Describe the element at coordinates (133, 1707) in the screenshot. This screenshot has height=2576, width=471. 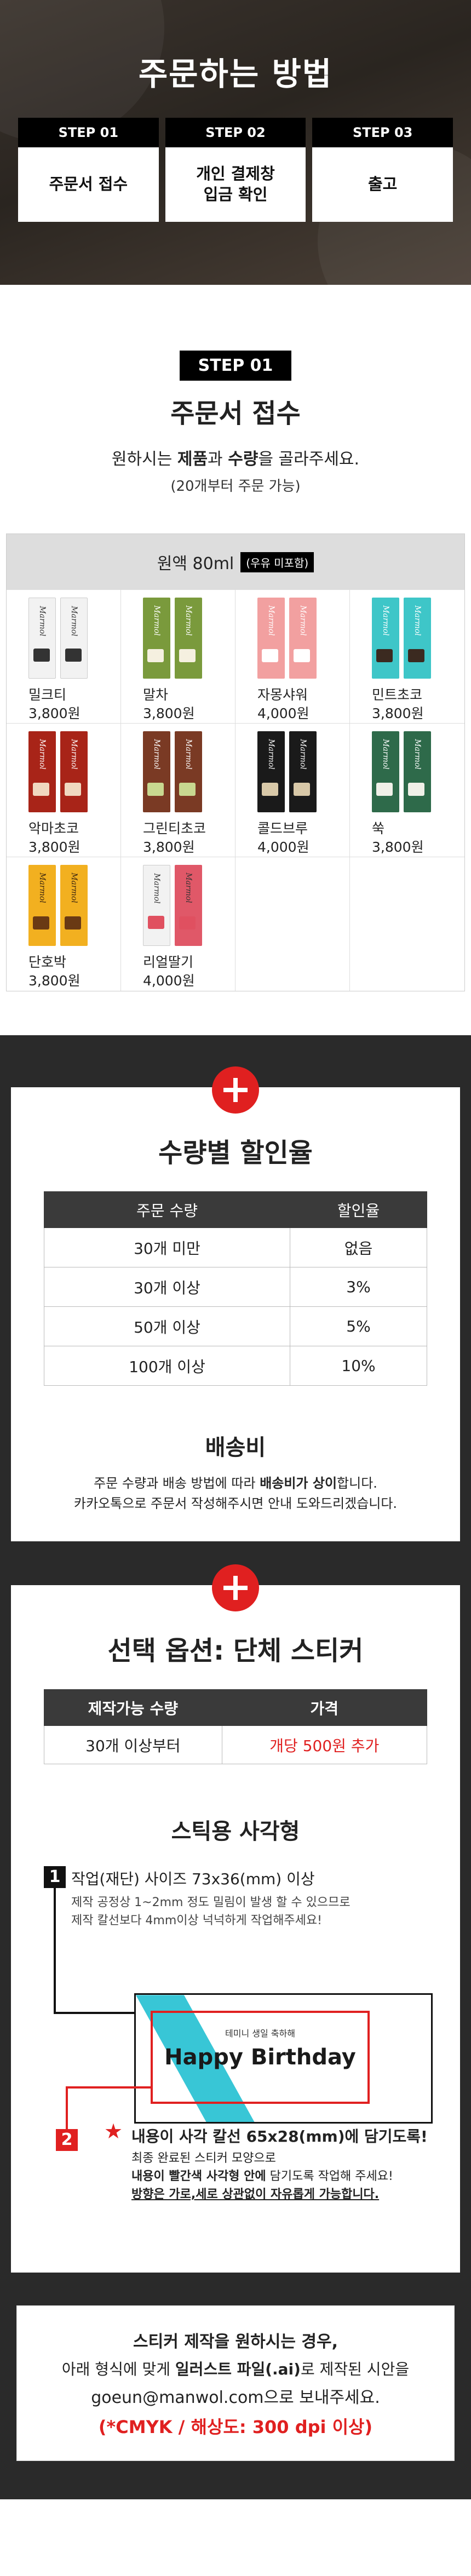
I see `table-header: 제작가능 수량` at that location.